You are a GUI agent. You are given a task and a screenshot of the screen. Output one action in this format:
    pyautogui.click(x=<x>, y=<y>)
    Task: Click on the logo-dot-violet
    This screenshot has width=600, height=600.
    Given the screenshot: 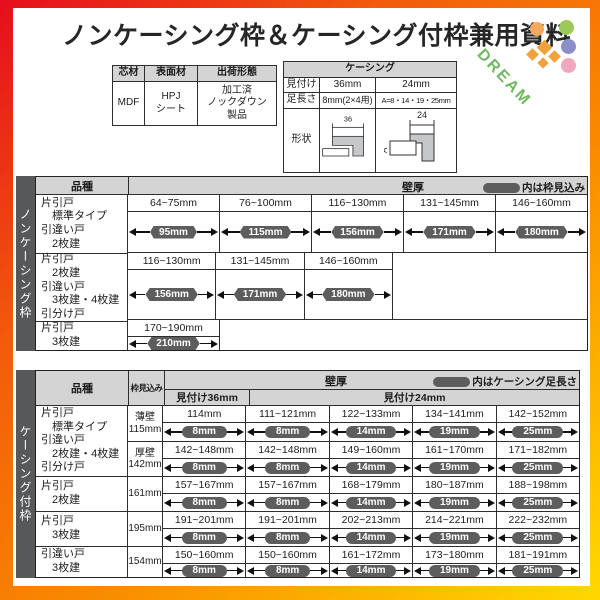 What is the action you would take?
    pyautogui.click(x=568, y=46)
    